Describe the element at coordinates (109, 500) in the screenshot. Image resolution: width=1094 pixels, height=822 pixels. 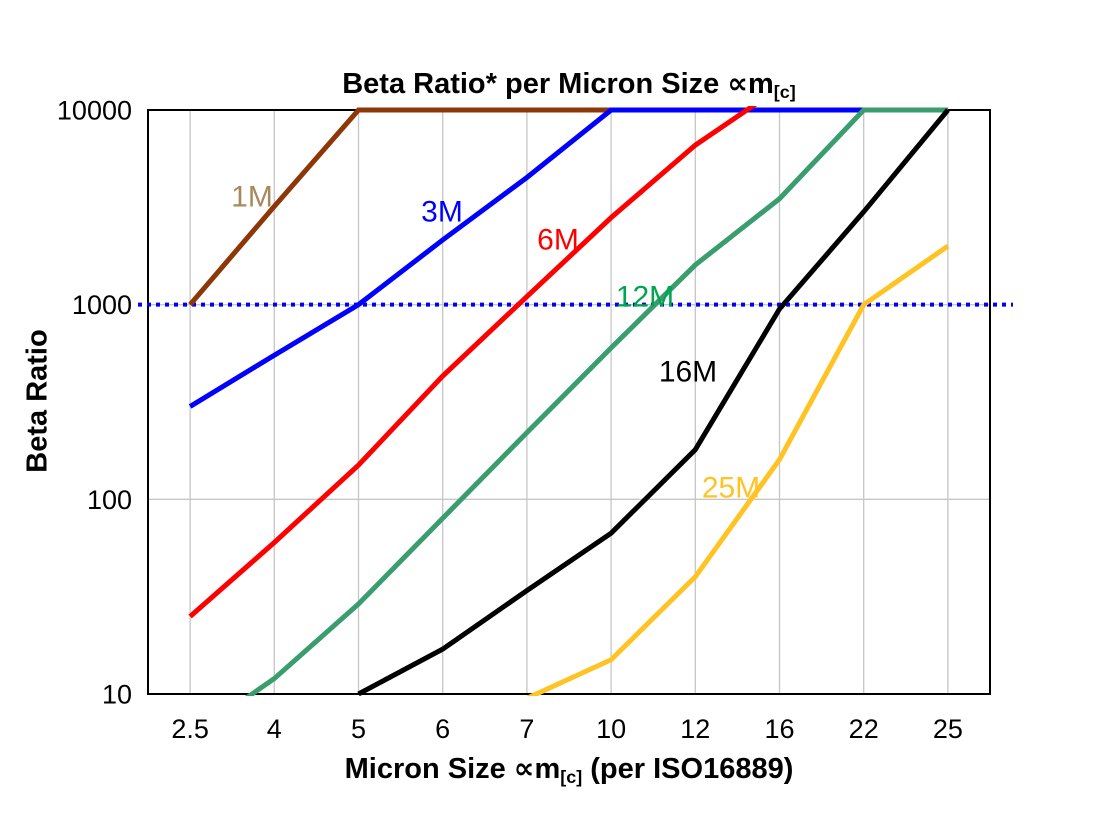
I see `y-axis-tick-label-100: 100` at that location.